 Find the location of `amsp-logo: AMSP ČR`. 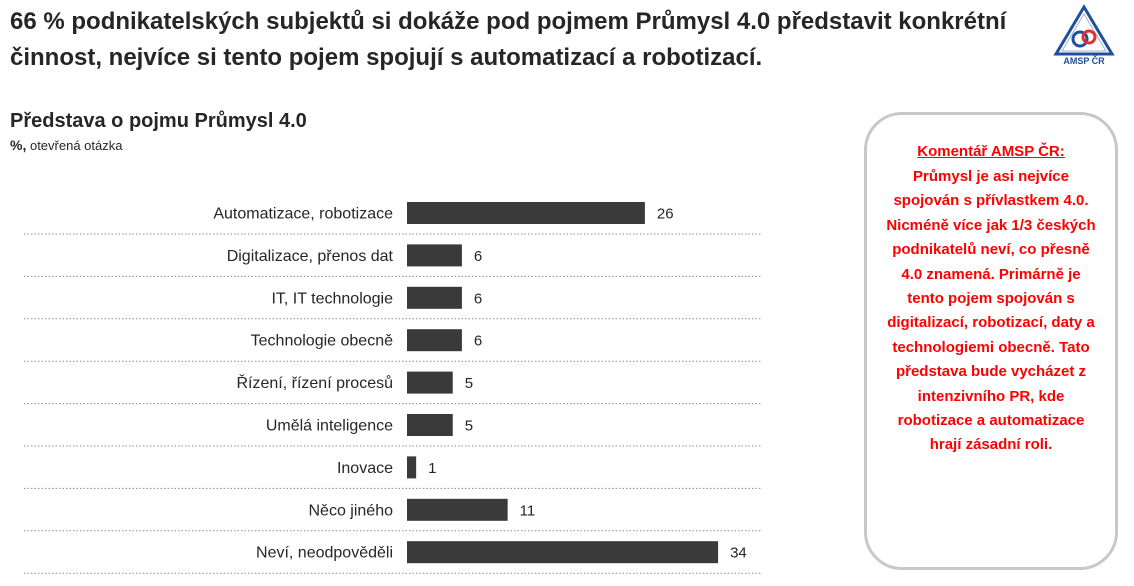

amsp-logo: AMSP ČR is located at coordinates (1084, 35).